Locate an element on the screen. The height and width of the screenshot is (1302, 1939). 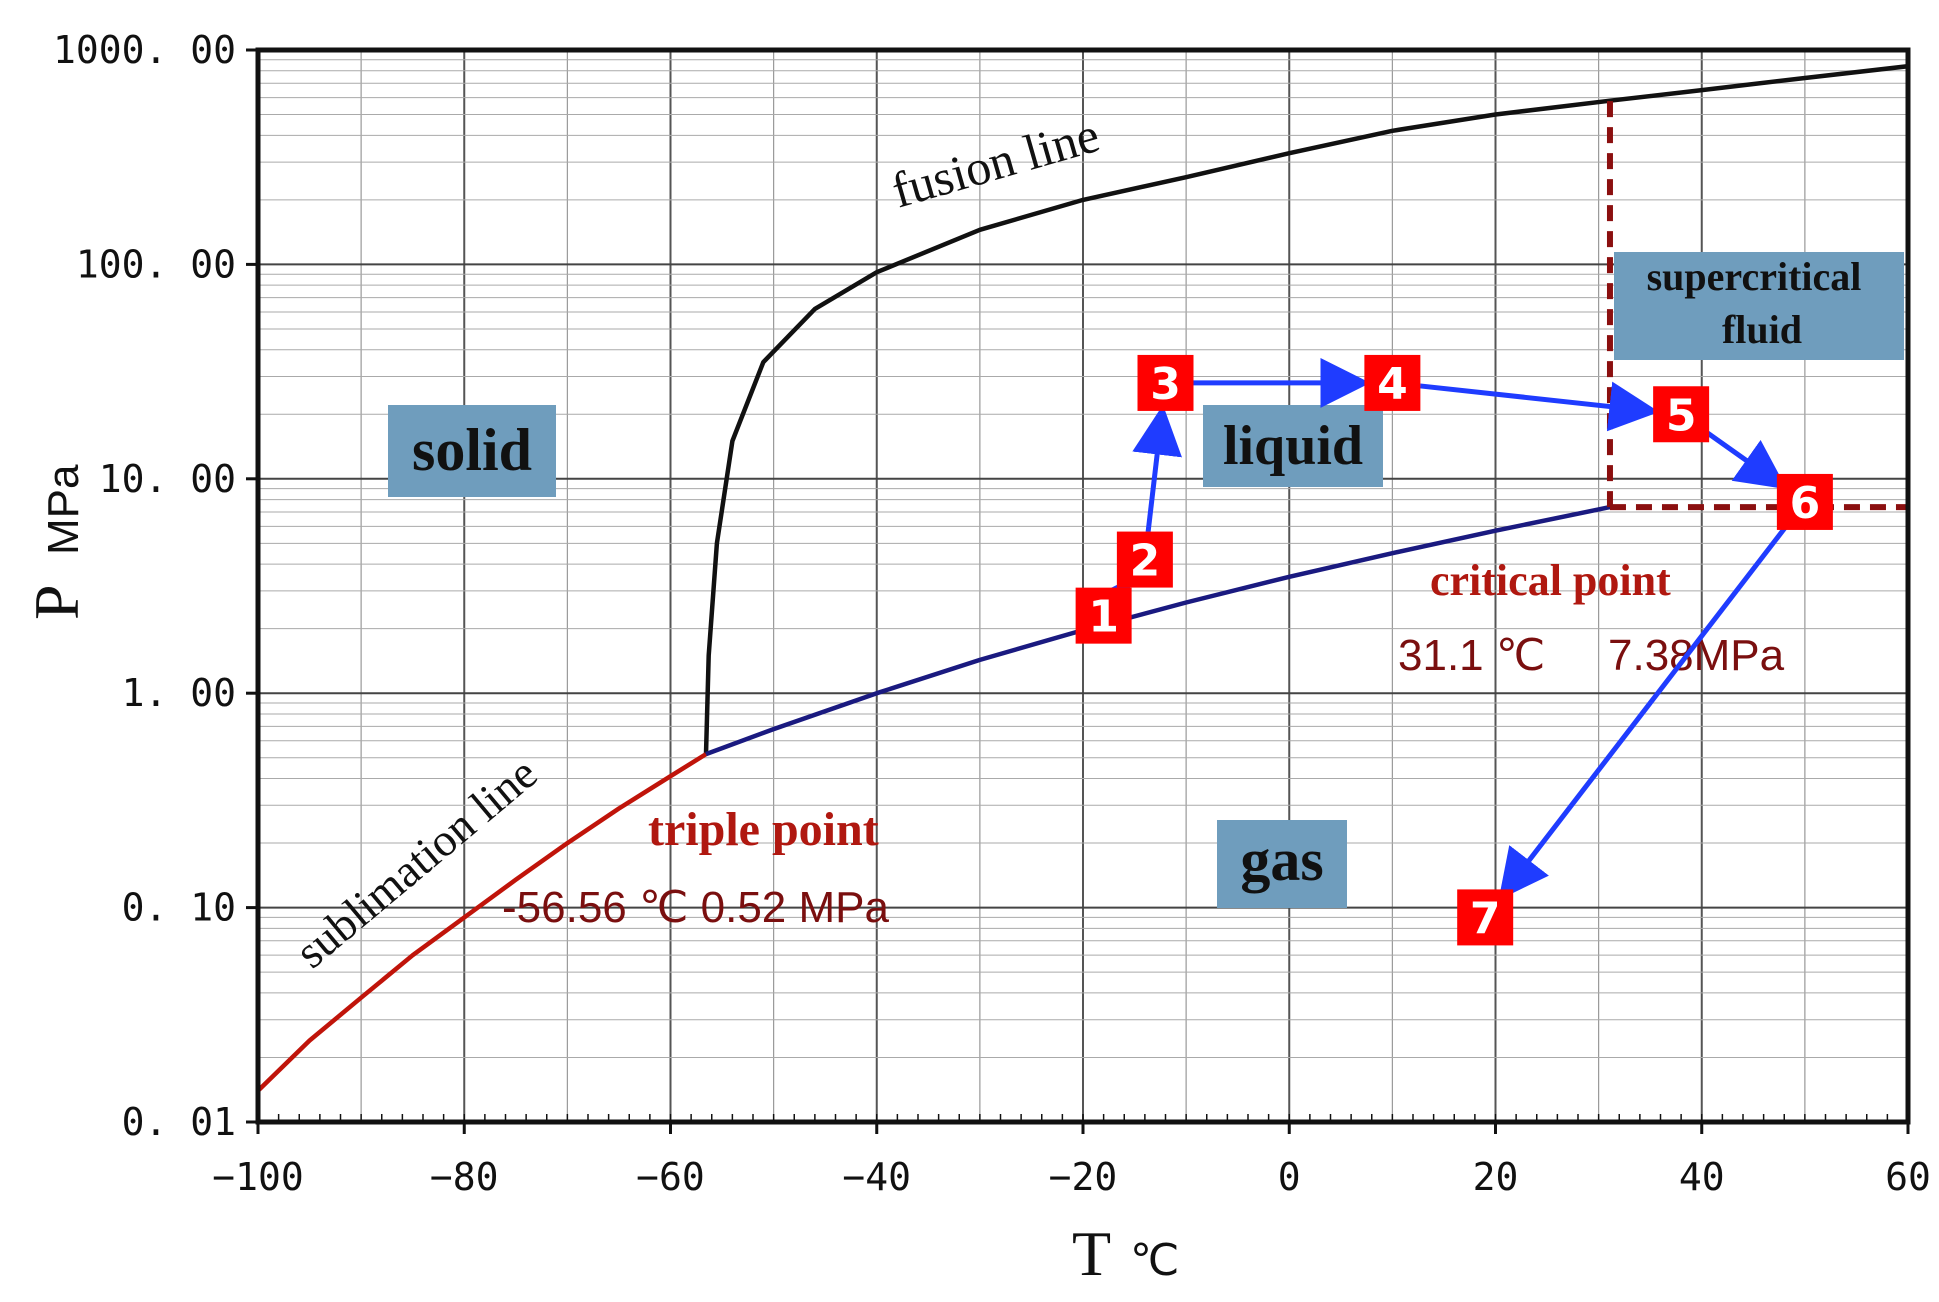
y-axis-title-unit: MPa is located at coordinates (63, 509).